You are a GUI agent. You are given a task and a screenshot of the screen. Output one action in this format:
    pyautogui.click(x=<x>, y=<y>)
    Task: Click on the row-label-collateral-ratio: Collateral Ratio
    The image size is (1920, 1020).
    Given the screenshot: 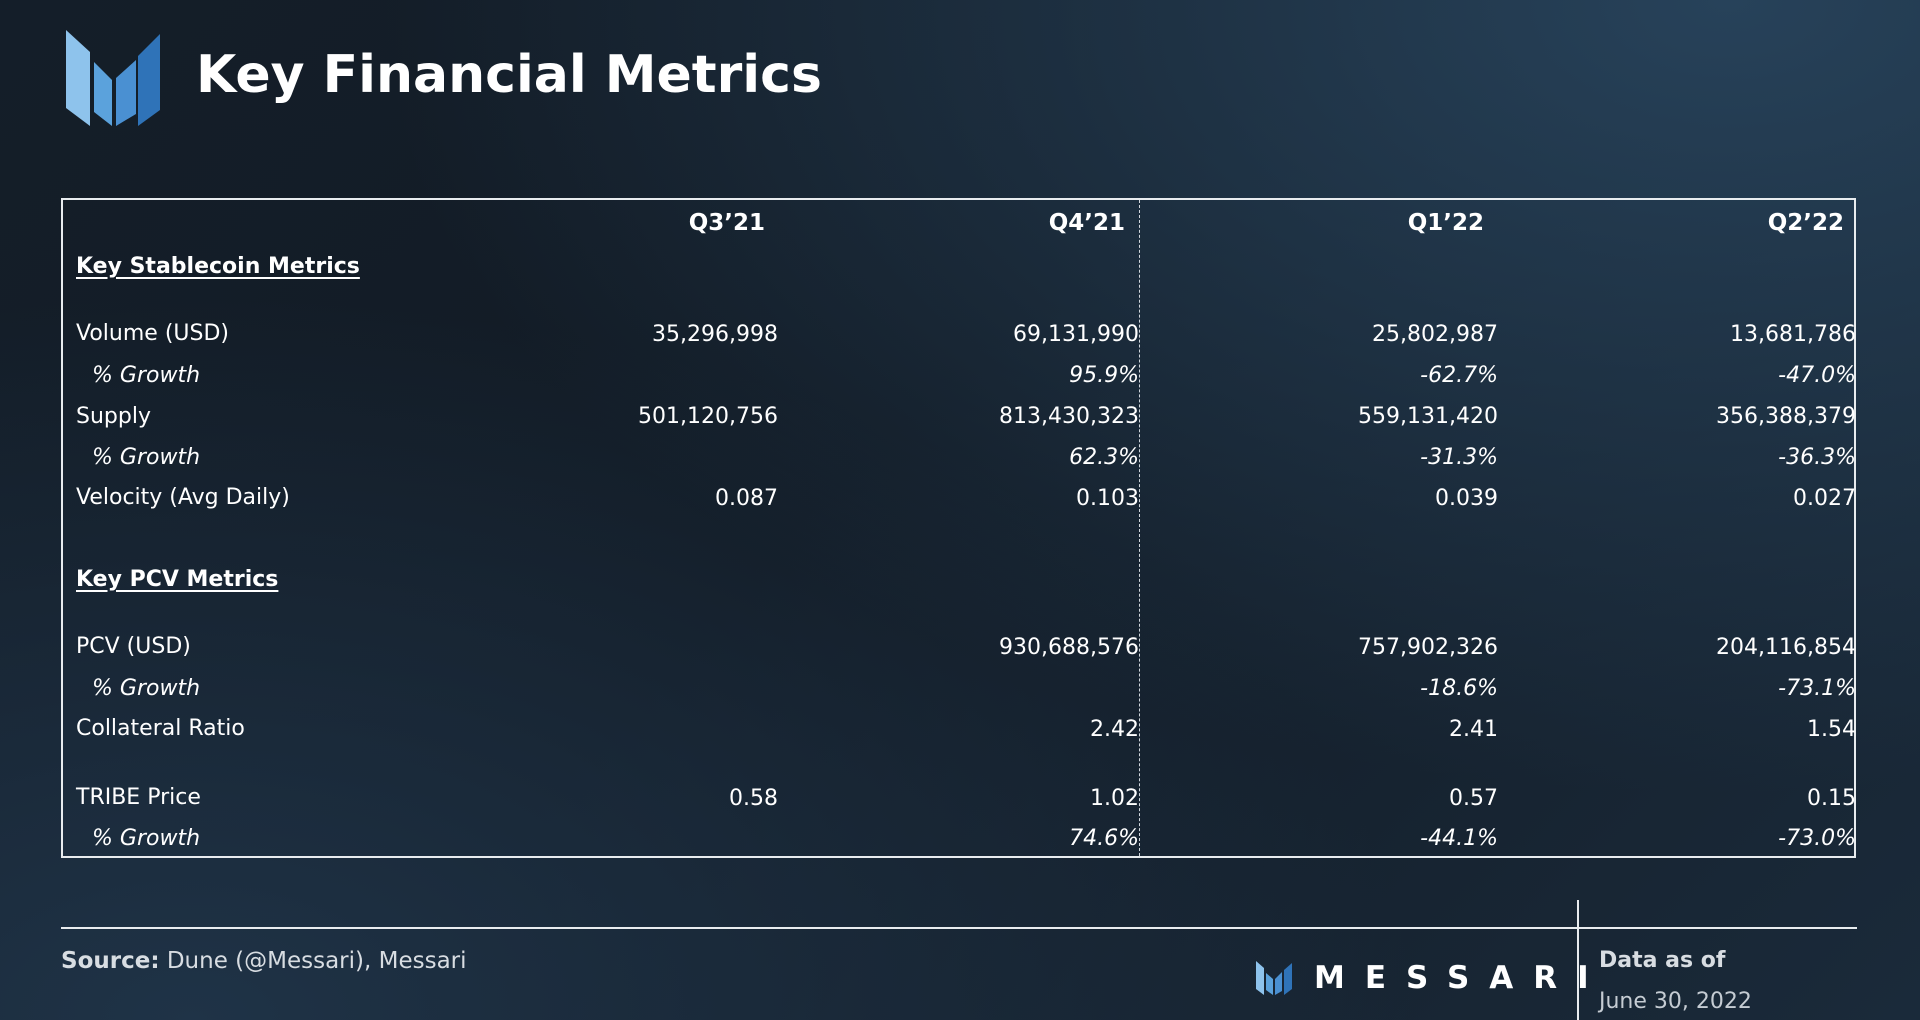 What is the action you would take?
    pyautogui.click(x=160, y=728)
    